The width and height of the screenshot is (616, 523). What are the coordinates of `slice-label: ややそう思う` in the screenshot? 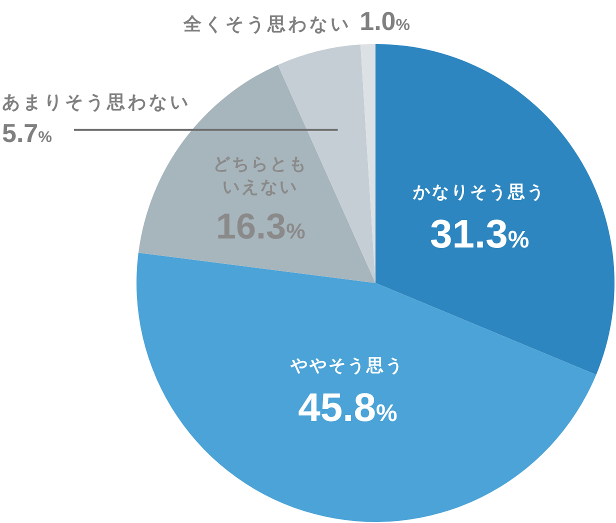 It's located at (347, 366).